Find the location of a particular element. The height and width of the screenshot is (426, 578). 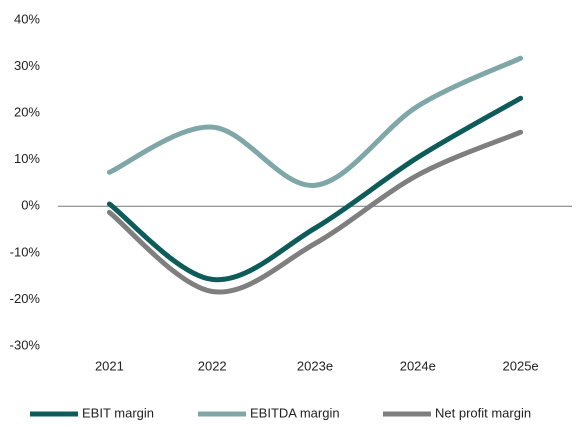

x-tick-label: 2022 is located at coordinates (212, 365).